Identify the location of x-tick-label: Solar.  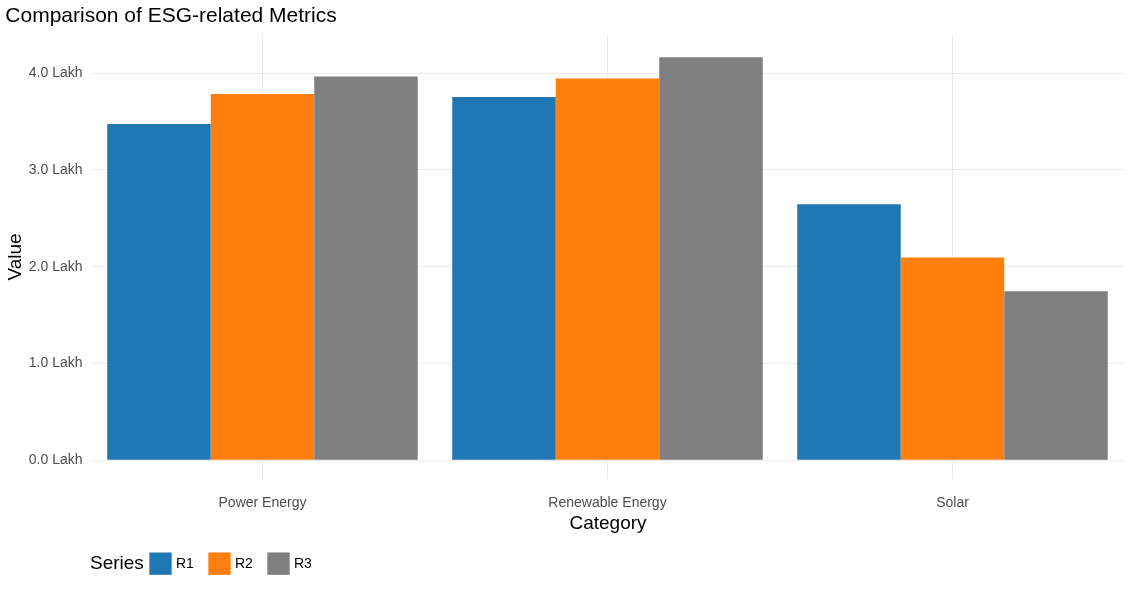
(953, 501).